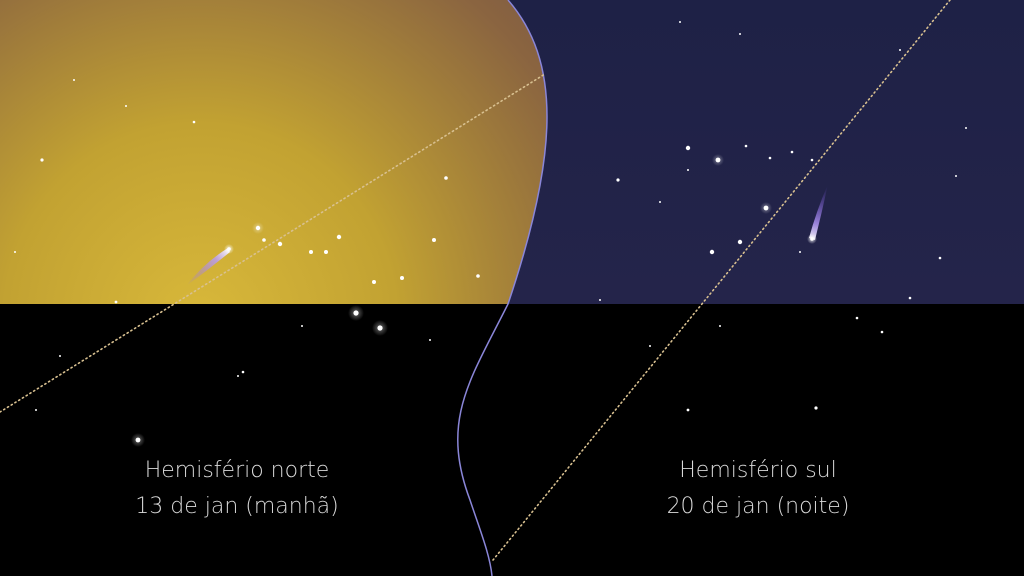 Image resolution: width=1024 pixels, height=576 pixels. I want to click on date-label-north: 13 de jan (manhã), so click(237, 506).